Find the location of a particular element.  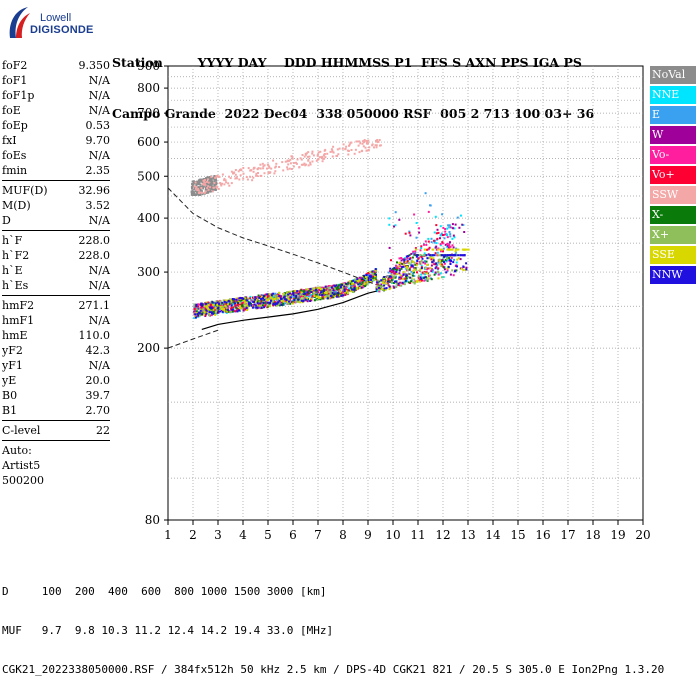

legend-item-x-: X- is located at coordinates (673, 215).